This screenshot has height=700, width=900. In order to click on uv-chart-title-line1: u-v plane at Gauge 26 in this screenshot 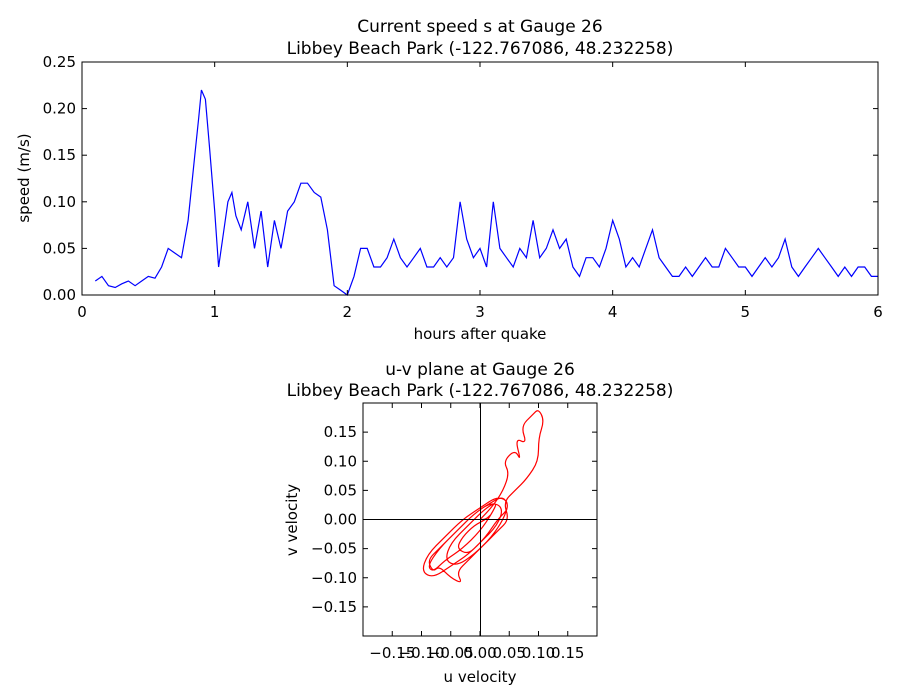, I will do `click(480, 370)`.